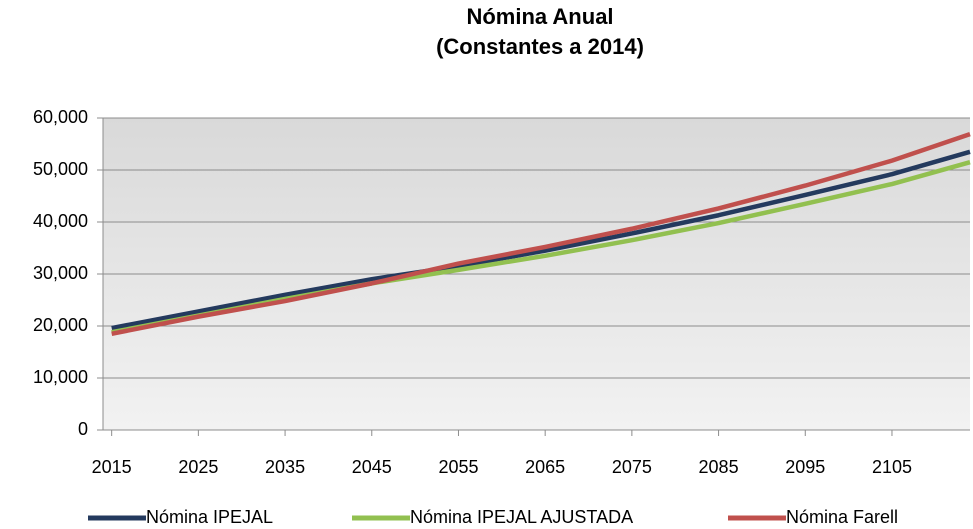  What do you see at coordinates (372, 467) in the screenshot?
I see `x-tick-label: 2045` at bounding box center [372, 467].